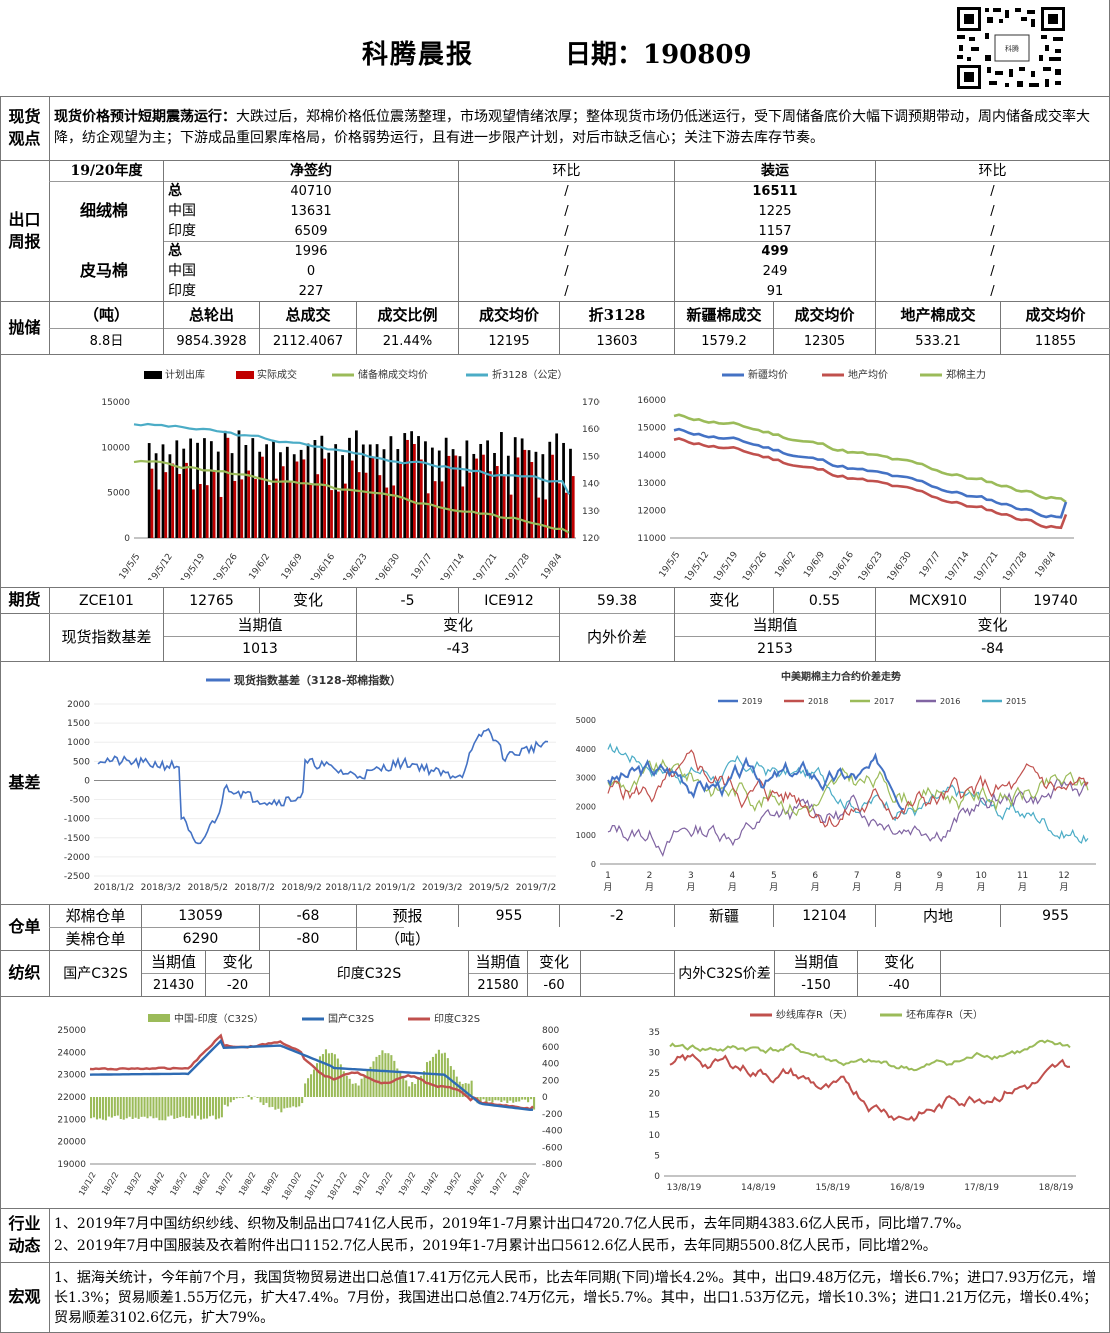  What do you see at coordinates (351, 1018) in the screenshot?
I see `legend-label: 国产C32S` at bounding box center [351, 1018].